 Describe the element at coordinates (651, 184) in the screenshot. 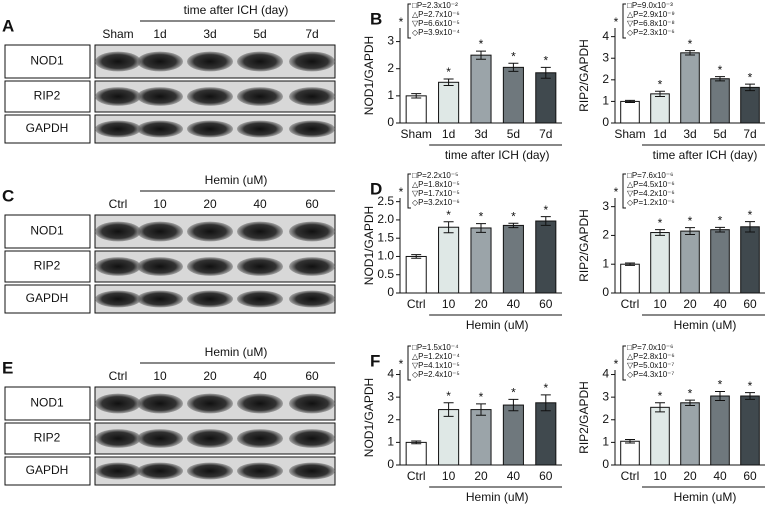

I see `p-value: △P=4.5x10⁻⁶` at that location.